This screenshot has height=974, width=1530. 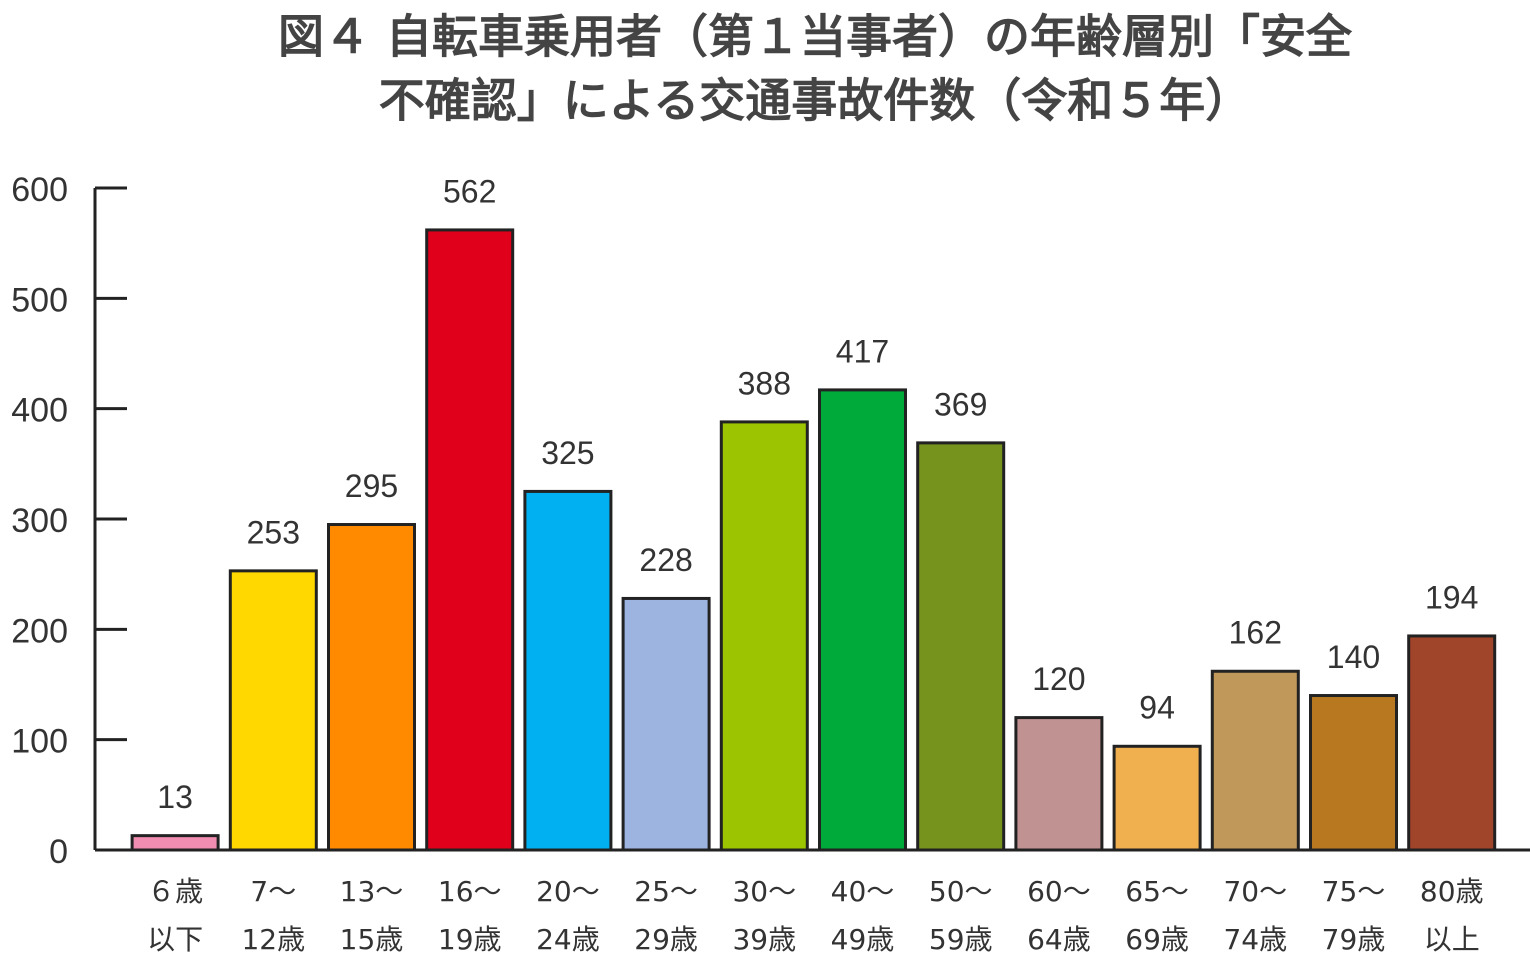 I want to click on x-tick-label: 7～, so click(x=273, y=891).